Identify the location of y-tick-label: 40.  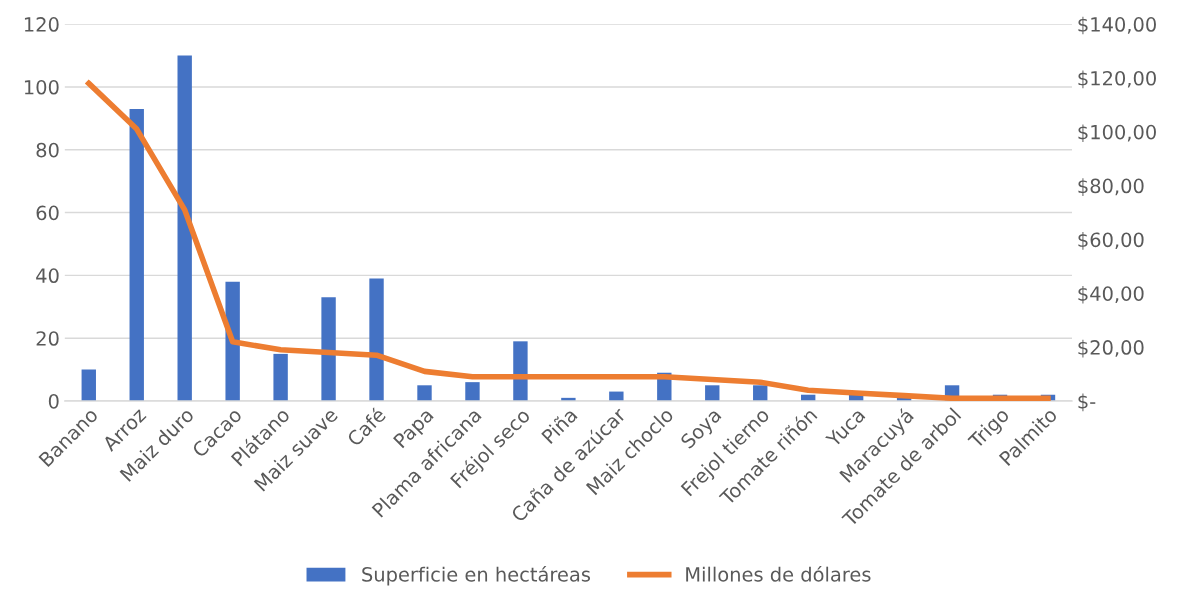
(47, 276).